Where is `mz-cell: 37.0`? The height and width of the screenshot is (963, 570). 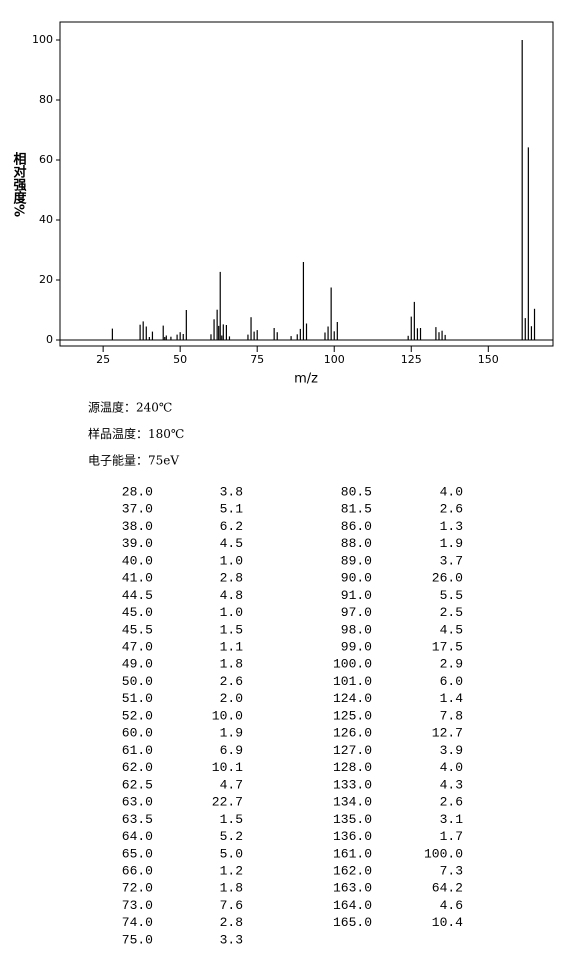
mz-cell: 37.0 is located at coordinates (137, 509).